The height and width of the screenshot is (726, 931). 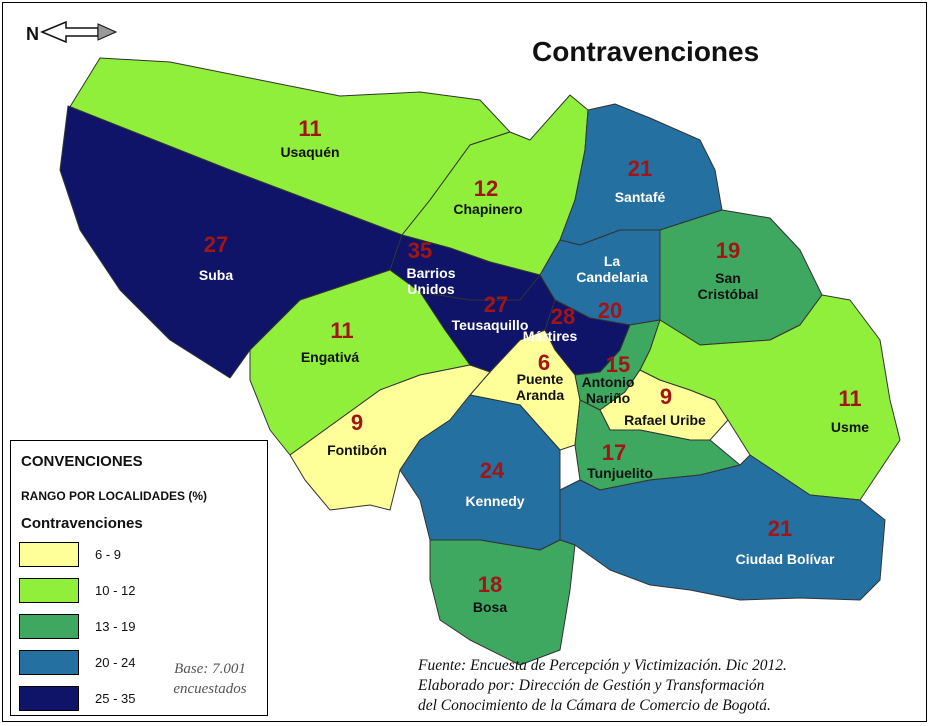 I want to click on value-kennedy: 24, so click(x=492, y=470).